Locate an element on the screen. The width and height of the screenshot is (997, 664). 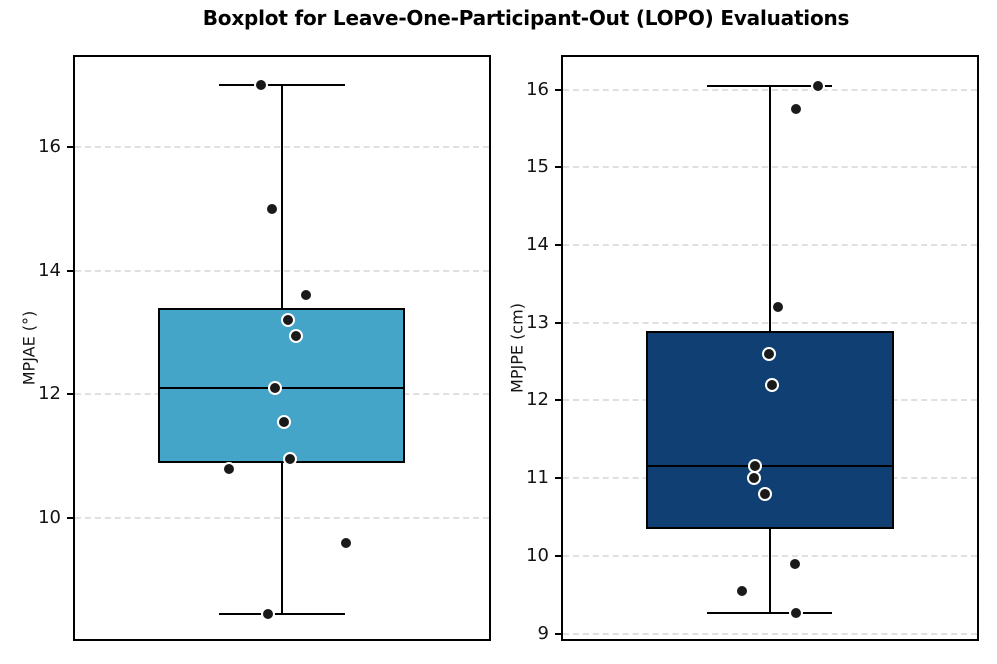
y-tick-label: 9 is located at coordinates (543, 633).